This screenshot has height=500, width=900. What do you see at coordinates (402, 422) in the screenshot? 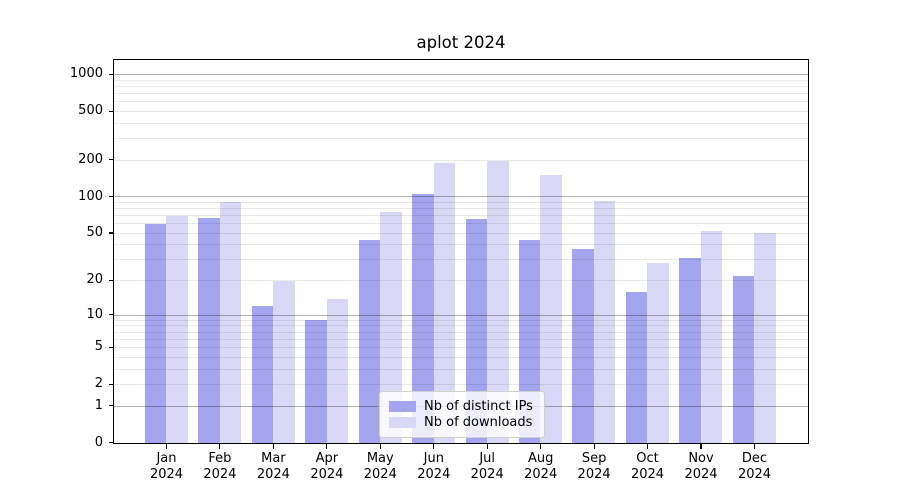
I see `legend-swatch-downloads` at bounding box center [402, 422].